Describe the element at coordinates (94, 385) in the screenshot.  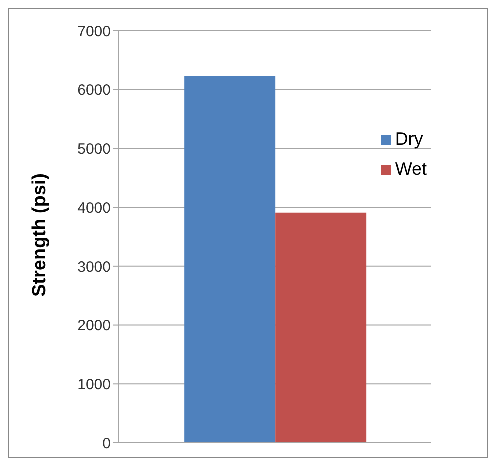
I see `y-tick-label: 1000` at that location.